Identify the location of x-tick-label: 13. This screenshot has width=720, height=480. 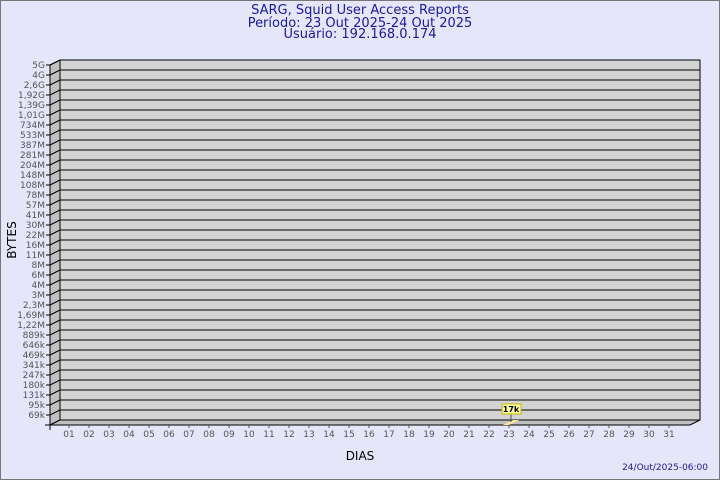
(308, 435).